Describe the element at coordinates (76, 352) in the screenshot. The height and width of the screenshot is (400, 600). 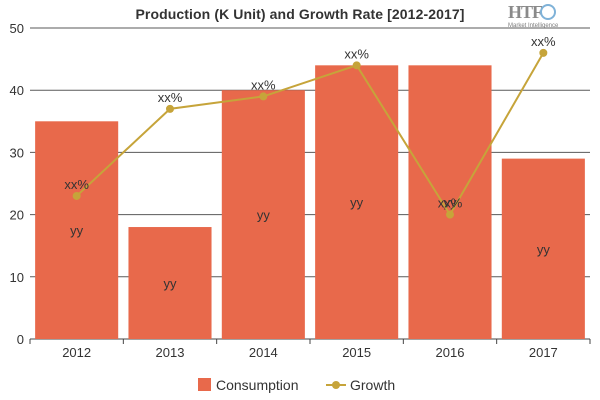
I see `x-tick-label: 2012` at that location.